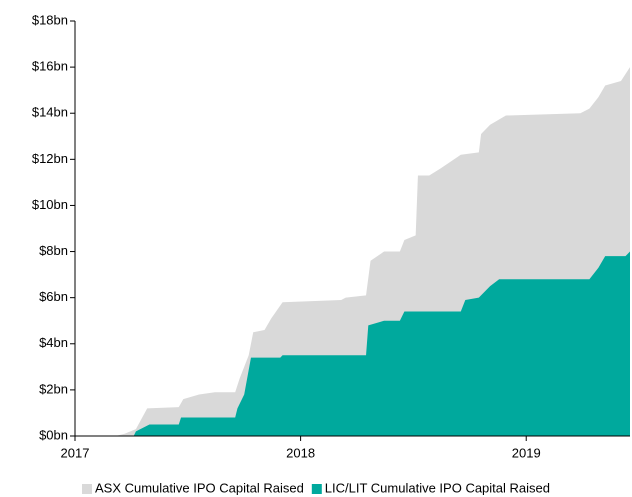 This screenshot has width=632, height=497. Describe the element at coordinates (50, 19) in the screenshot. I see `y-tick-label: $18bn` at that location.